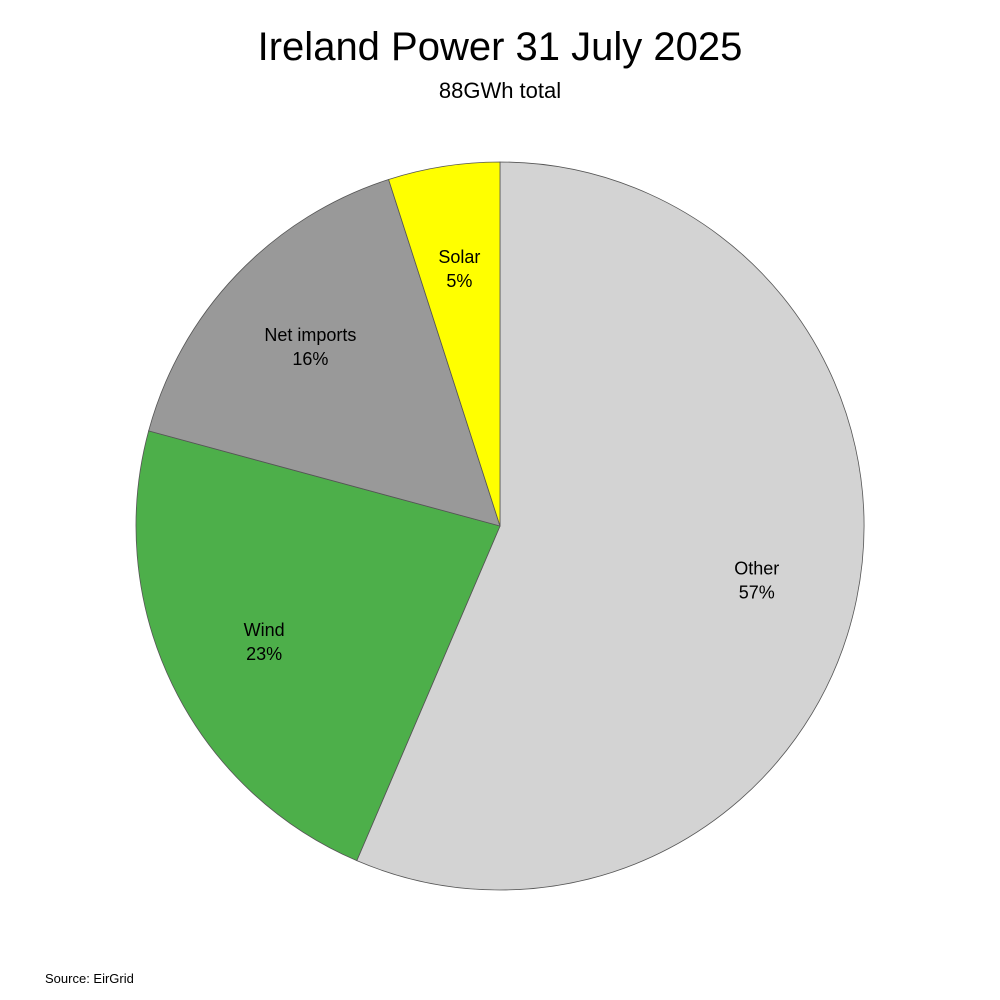  What do you see at coordinates (89, 978) in the screenshot?
I see `source-note: Source: EirGrid` at bounding box center [89, 978].